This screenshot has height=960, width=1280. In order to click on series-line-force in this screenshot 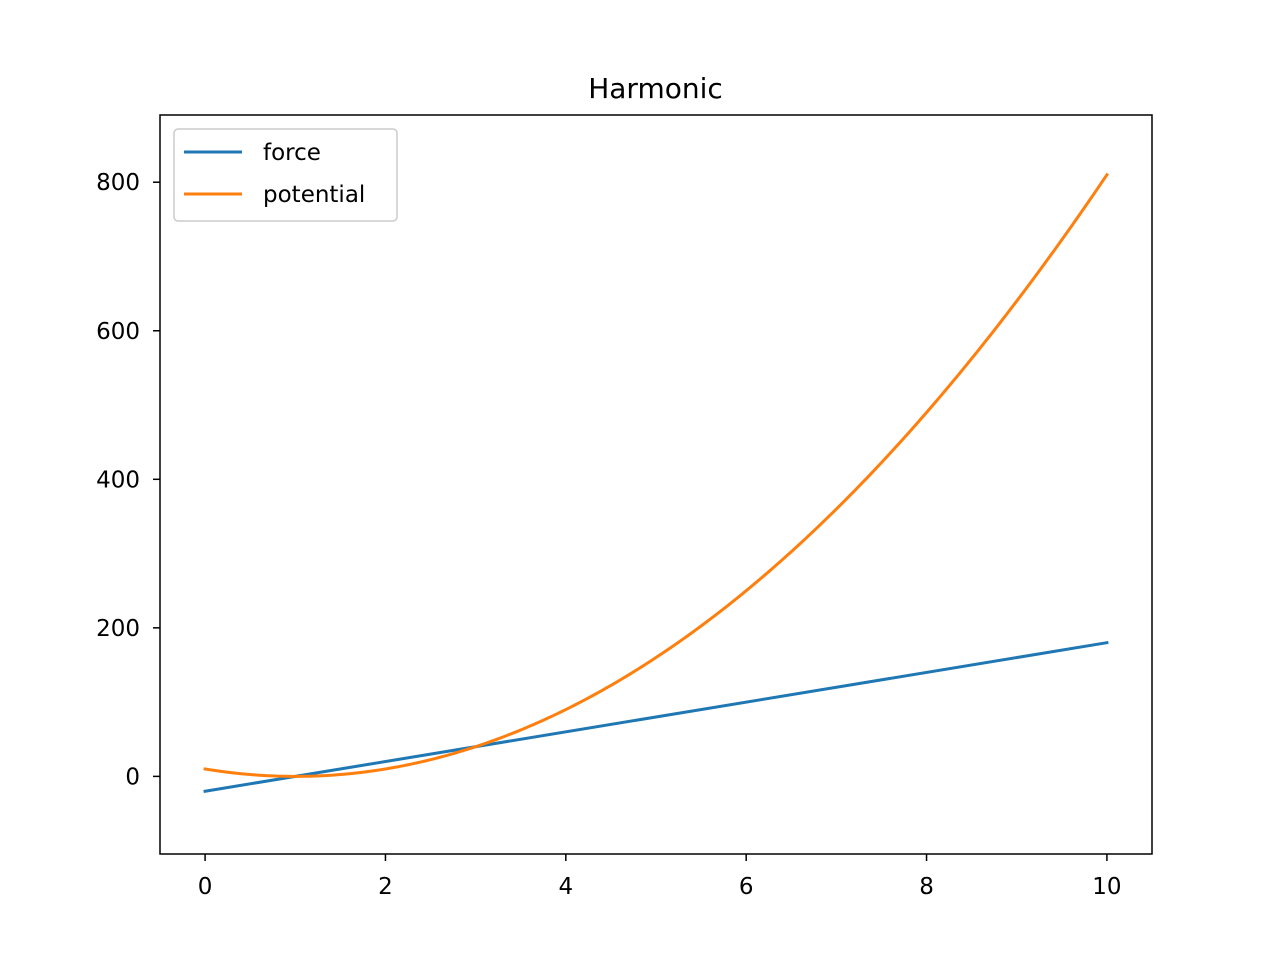, I will do `click(656, 716)`.